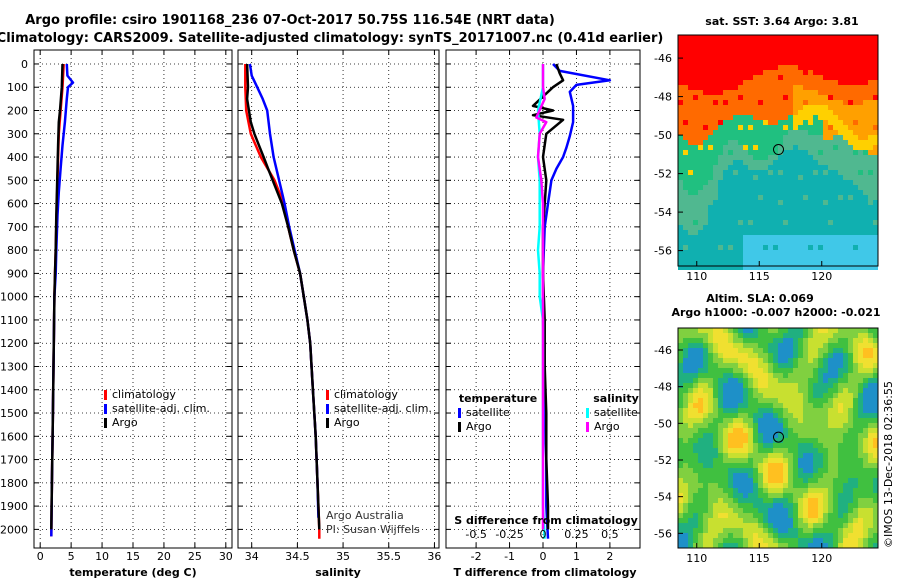 The image size is (900, 580). Describe the element at coordinates (14, 390) in the screenshot. I see `depth-tick-label: 1400` at that location.